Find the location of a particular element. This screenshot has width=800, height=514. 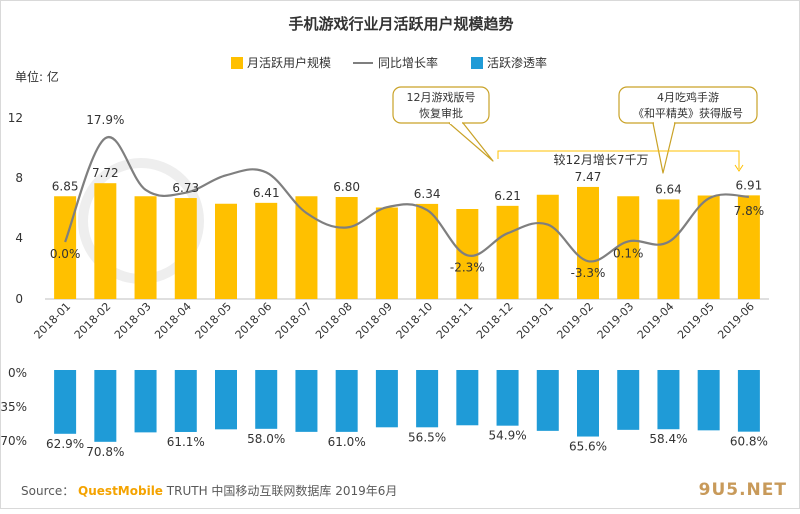

x-tick-label: 2018-03 is located at coordinates (133, 321).